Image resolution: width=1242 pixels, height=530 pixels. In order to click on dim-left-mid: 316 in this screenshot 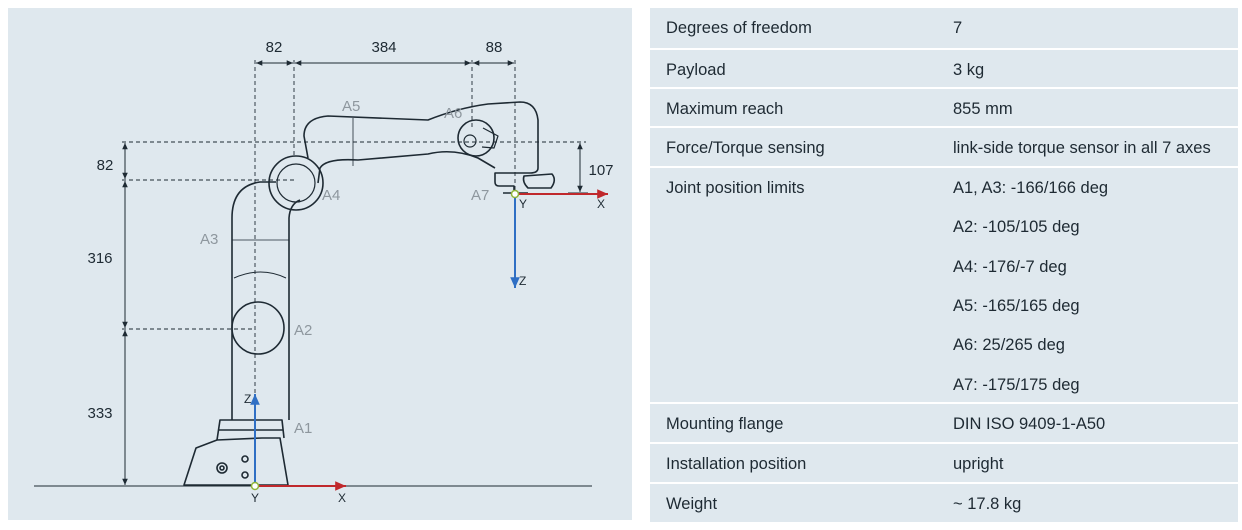, I will do `click(99, 258)`.